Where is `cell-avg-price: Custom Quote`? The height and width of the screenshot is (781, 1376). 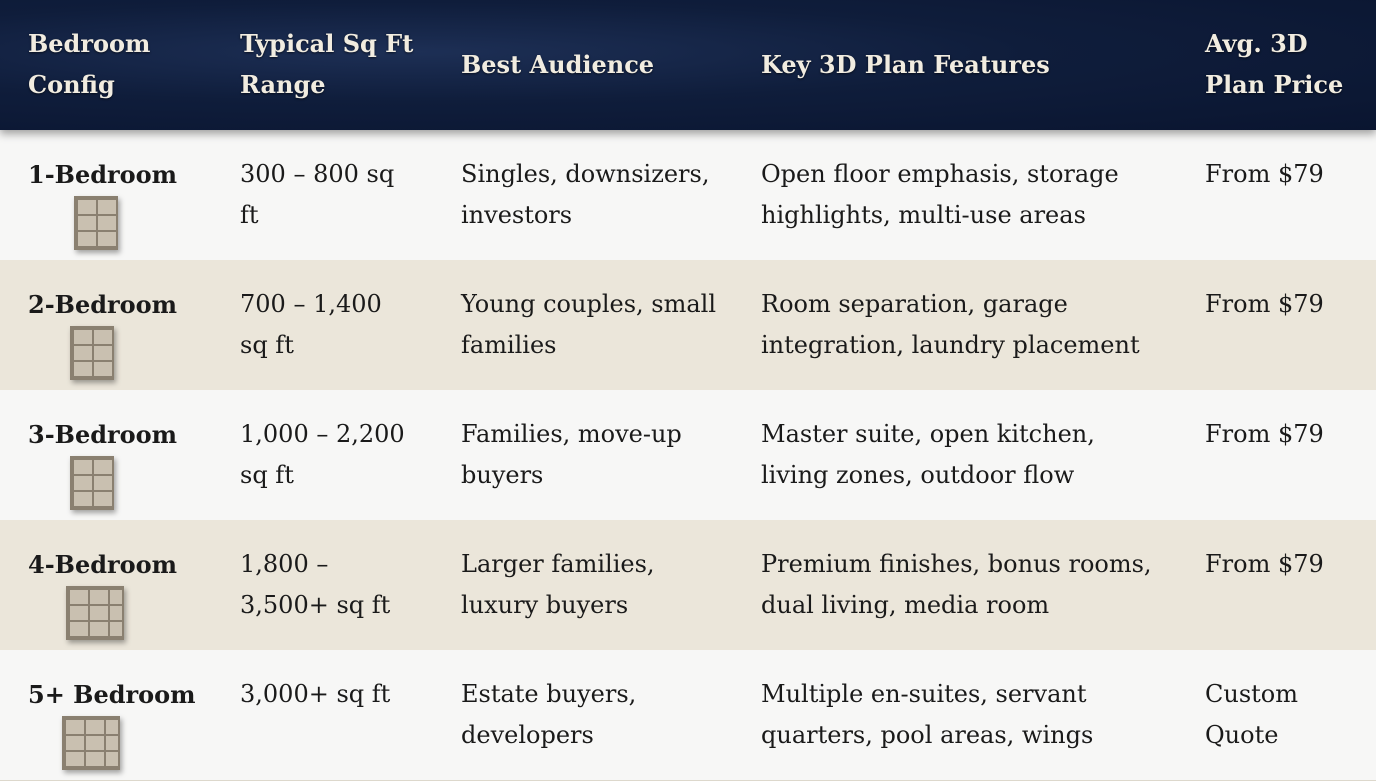
cell-avg-price: Custom Quote is located at coordinates (1251, 714).